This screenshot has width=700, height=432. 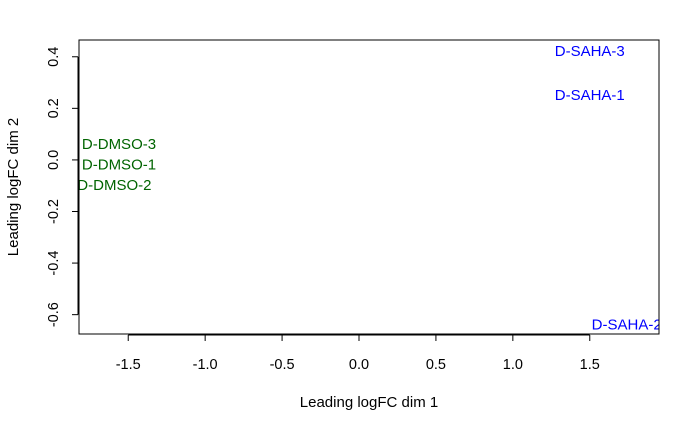 What do you see at coordinates (358, 353) in the screenshot?
I see `x-axis: -1.5 -1.0 -0.5 0.0 0.5 1.0 1.5` at bounding box center [358, 353].